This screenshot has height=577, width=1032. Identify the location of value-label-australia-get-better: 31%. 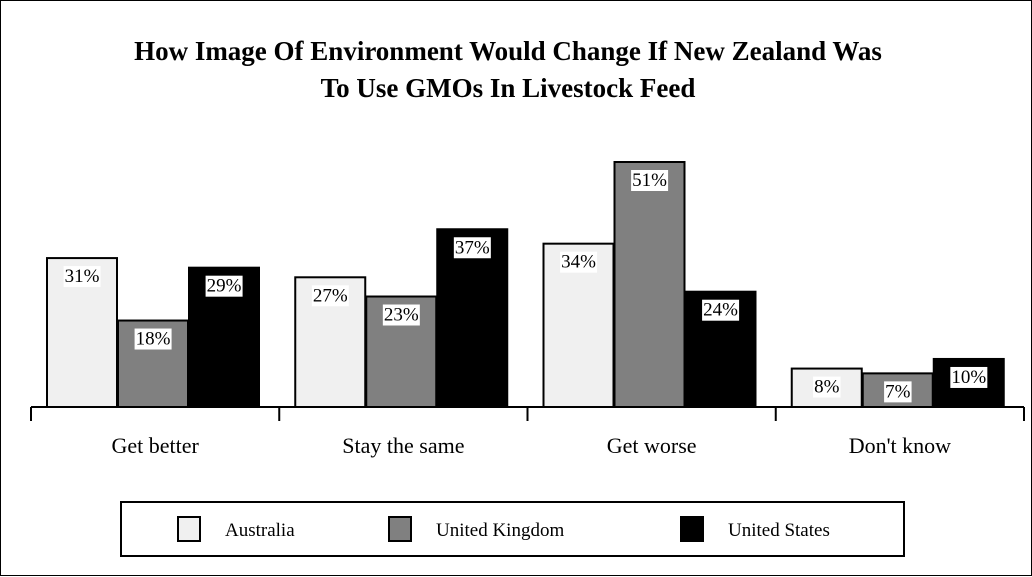
(82, 276).